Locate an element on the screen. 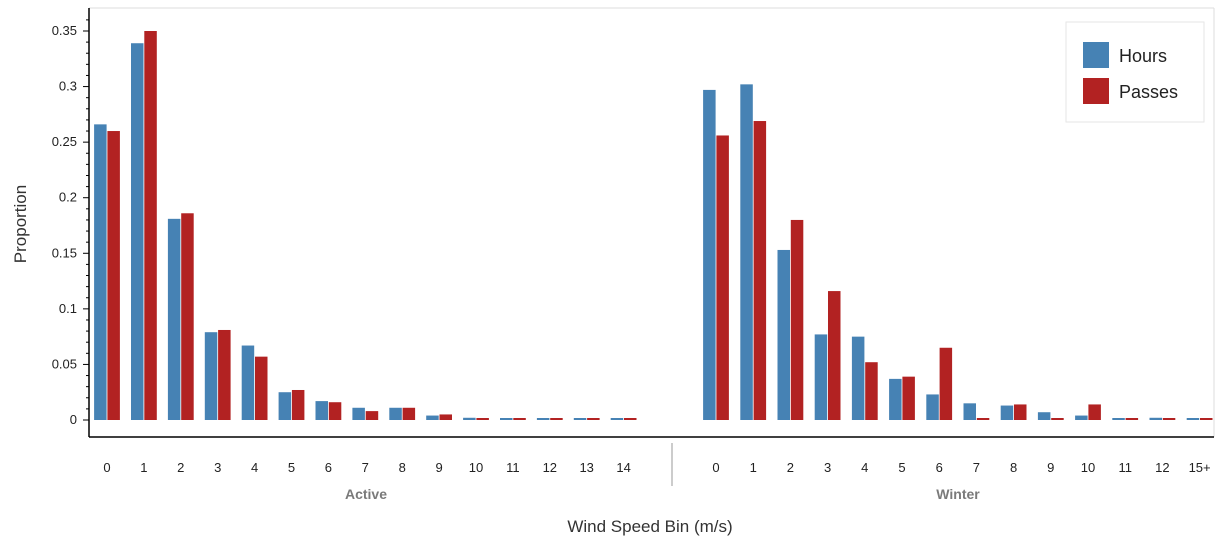 The height and width of the screenshot is (540, 1216). x-tick-label: 15+ is located at coordinates (1200, 467).